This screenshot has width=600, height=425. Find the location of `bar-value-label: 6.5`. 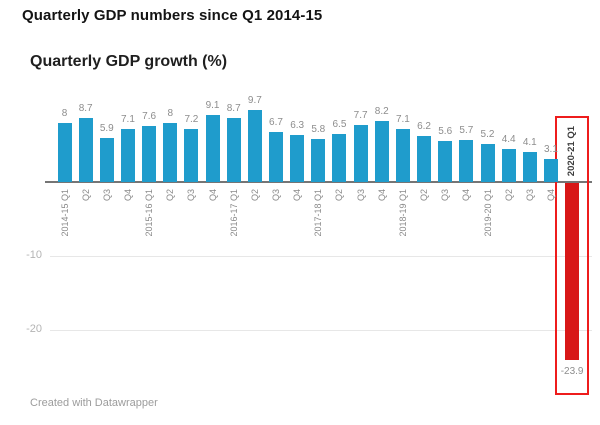

bar-value-label: 6.5 is located at coordinates (339, 124).